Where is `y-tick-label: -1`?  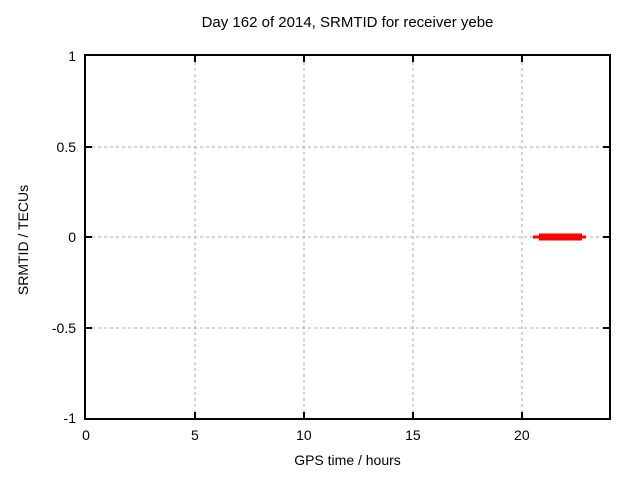
y-tick-label: -1 is located at coordinates (69, 418).